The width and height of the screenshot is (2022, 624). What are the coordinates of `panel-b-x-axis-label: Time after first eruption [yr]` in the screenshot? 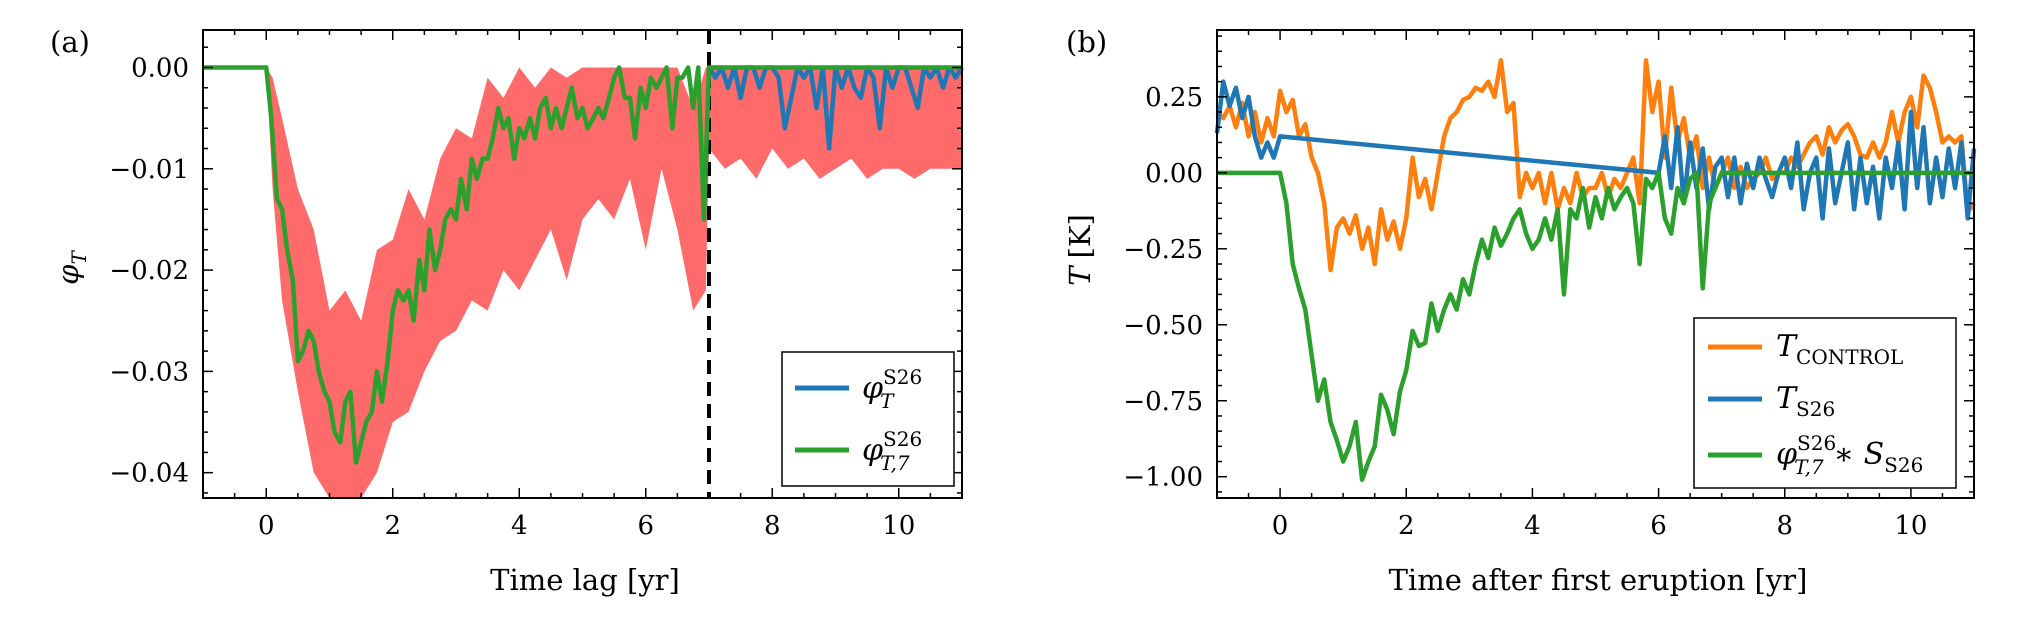 It's located at (1598, 580).